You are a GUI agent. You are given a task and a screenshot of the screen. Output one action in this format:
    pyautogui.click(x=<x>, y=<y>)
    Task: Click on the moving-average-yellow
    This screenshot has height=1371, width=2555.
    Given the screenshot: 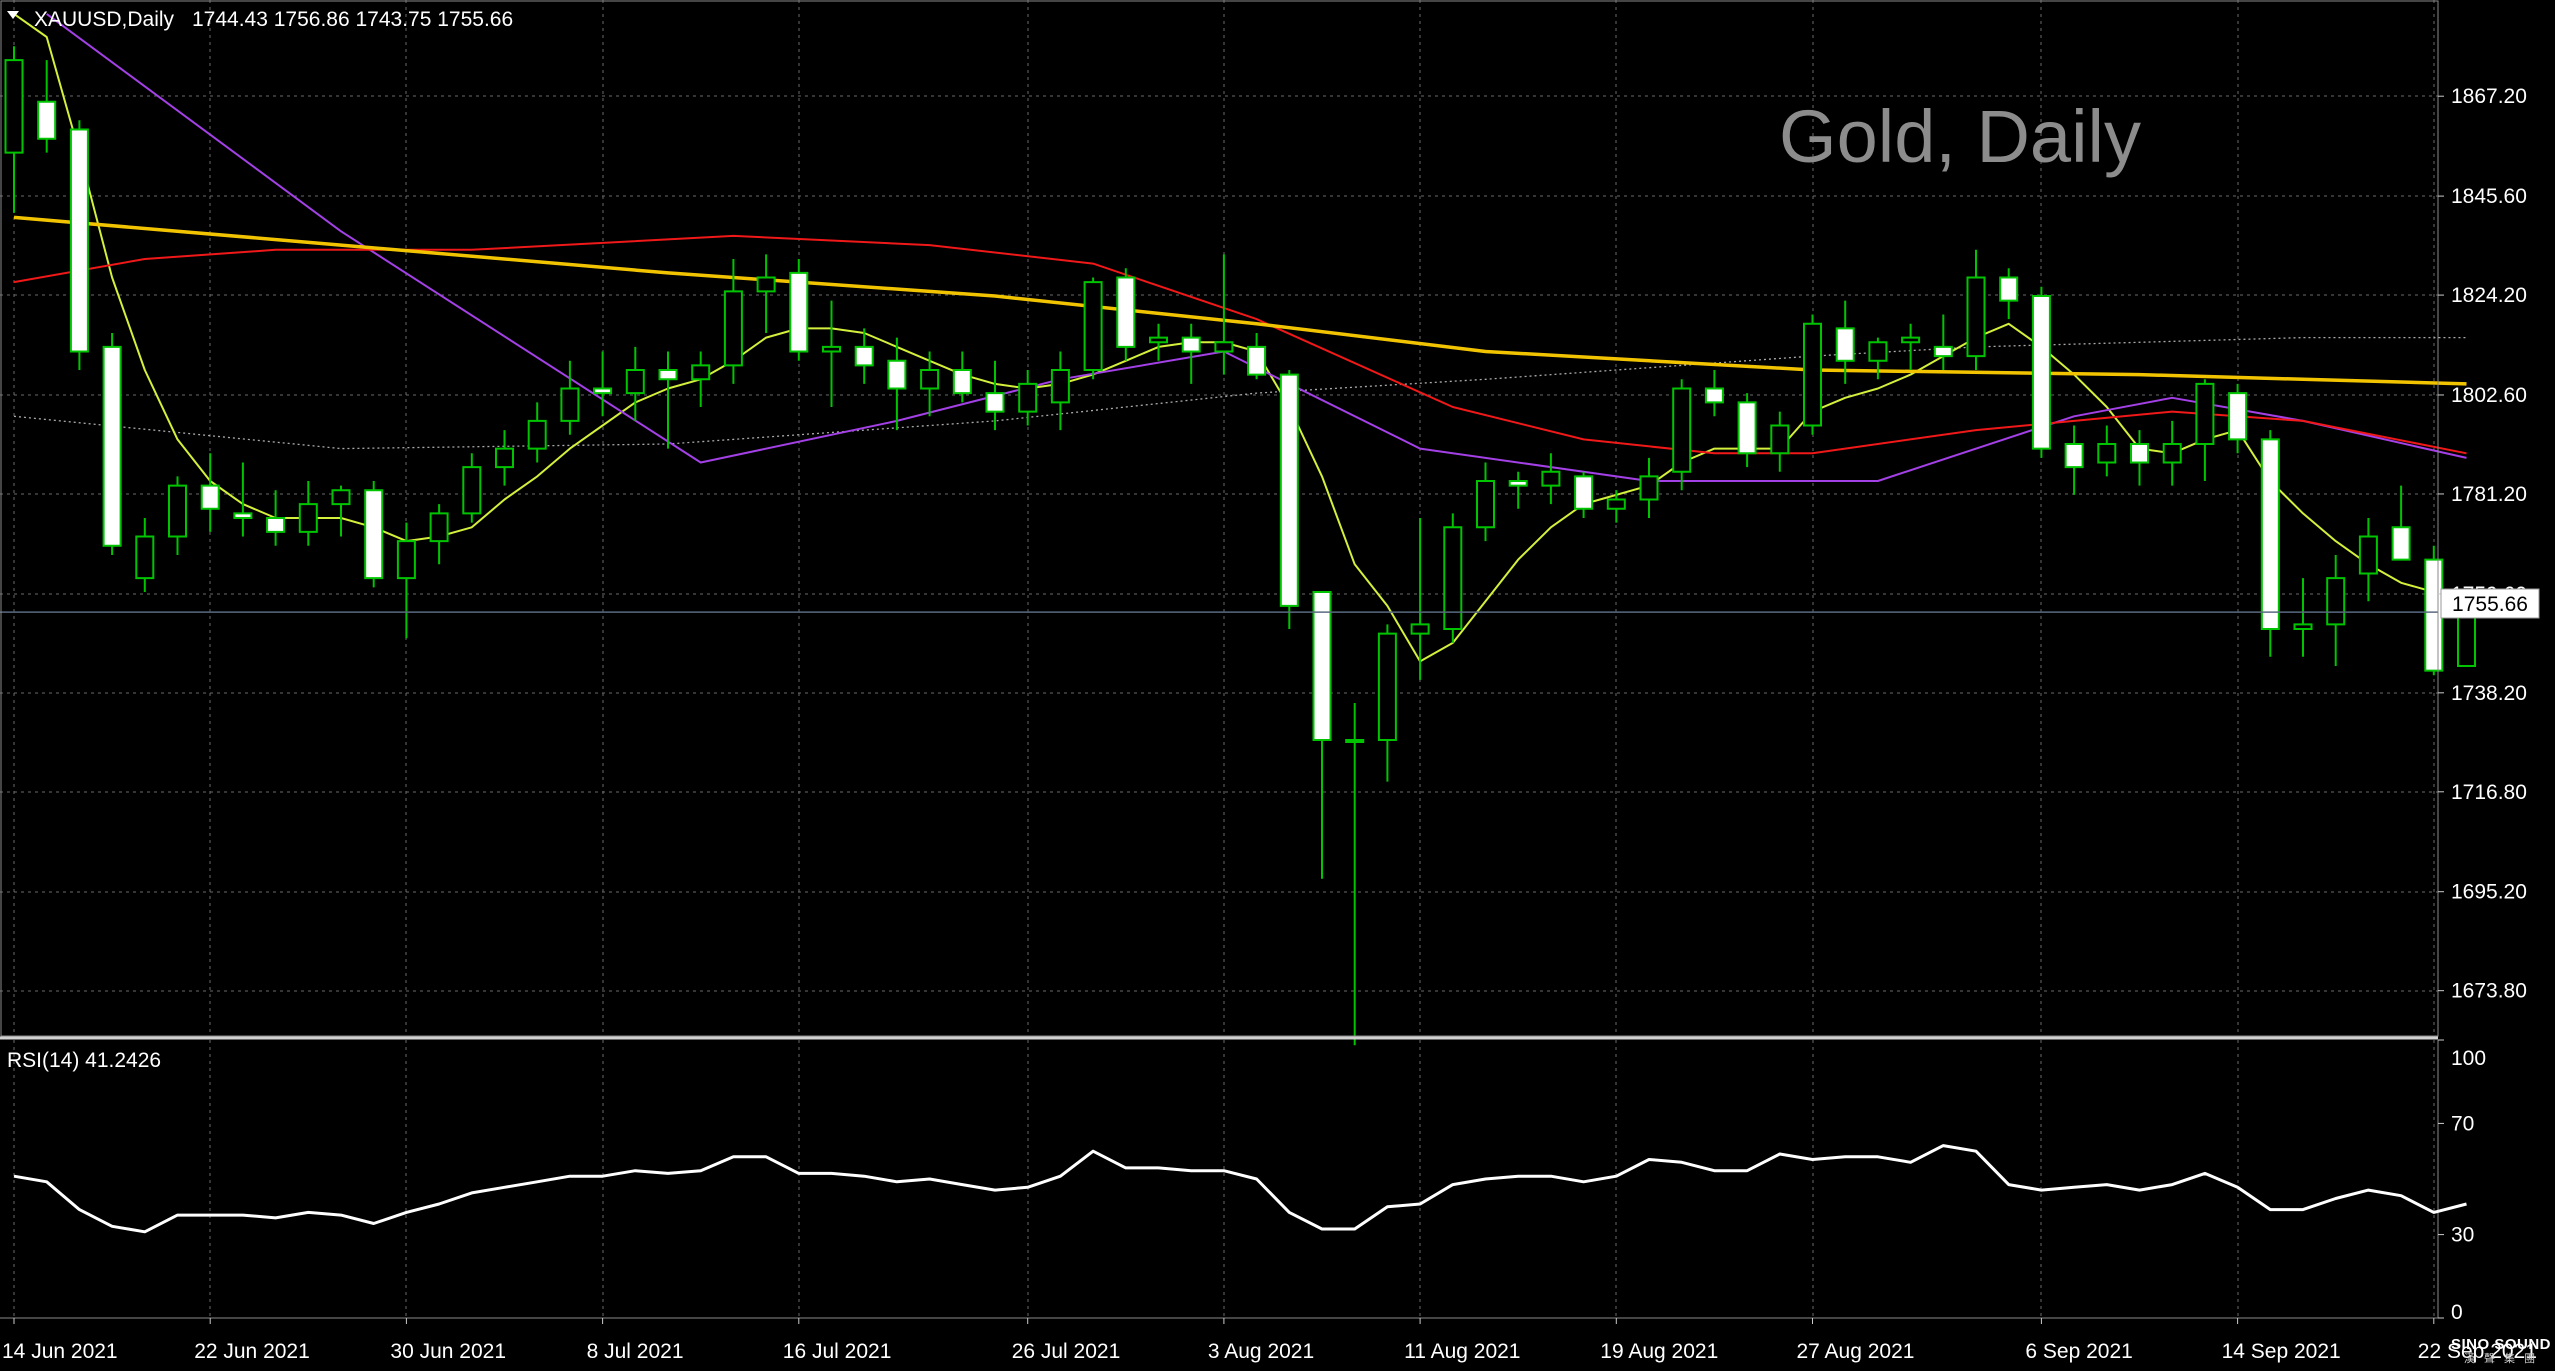 What is the action you would take?
    pyautogui.click(x=1240, y=300)
    